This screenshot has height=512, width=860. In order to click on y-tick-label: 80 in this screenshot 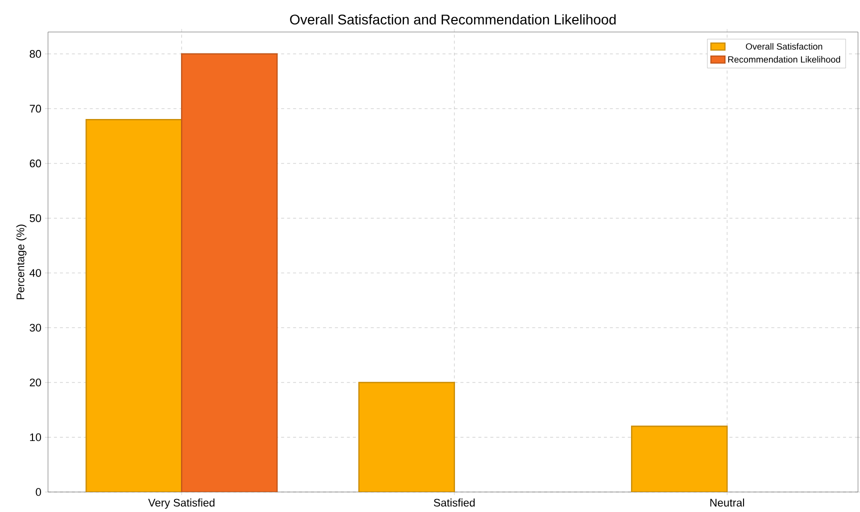, I will do `click(36, 54)`.